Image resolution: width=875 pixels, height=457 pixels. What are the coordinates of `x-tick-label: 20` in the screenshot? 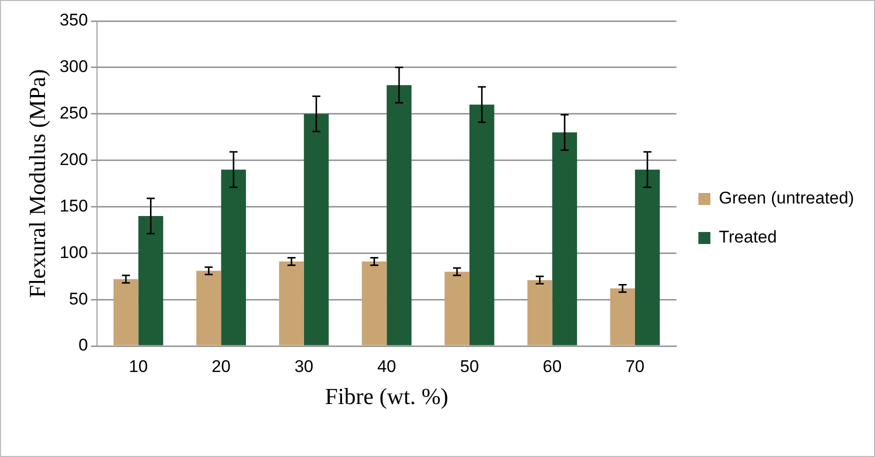 It's located at (221, 366).